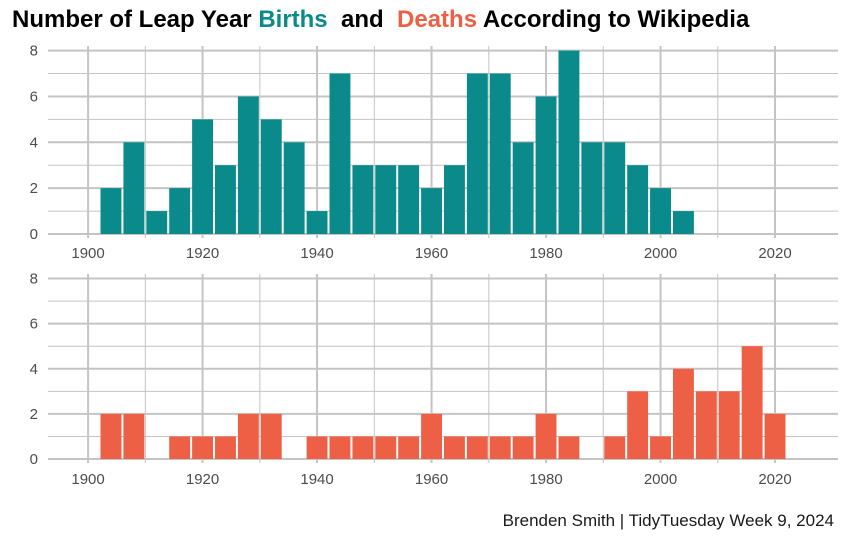 Image resolution: width=846 pixels, height=542 pixels. Describe the element at coordinates (616, 19) in the screenshot. I see `title-part2: According to Wikipedia` at that location.